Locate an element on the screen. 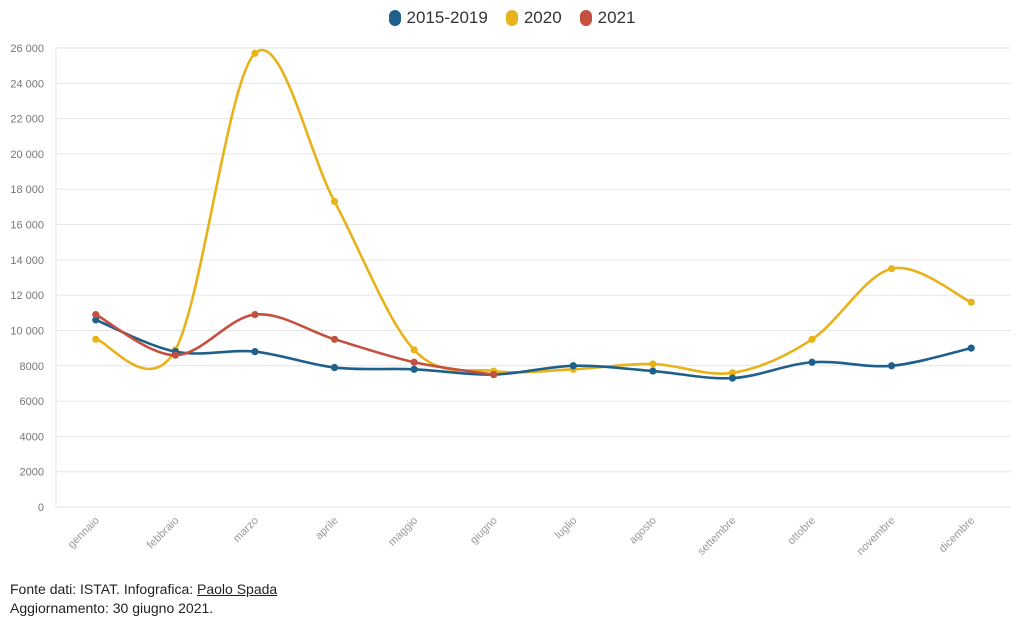  legend-label: 2021 is located at coordinates (616, 17).